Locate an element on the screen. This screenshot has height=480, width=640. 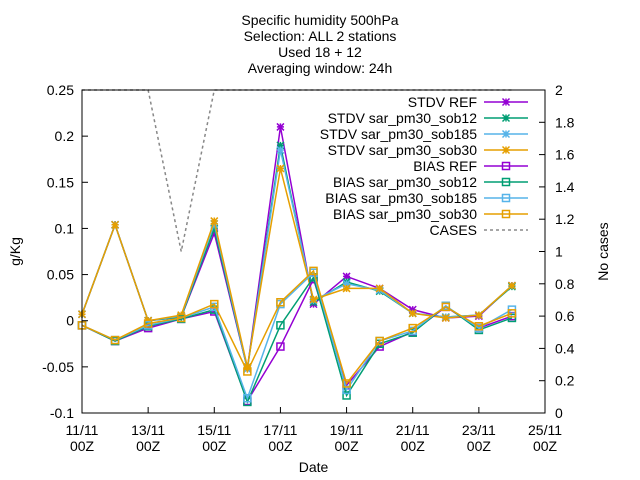
legend-item: BIAS sar_pm30_sob30 is located at coordinates (430, 214).